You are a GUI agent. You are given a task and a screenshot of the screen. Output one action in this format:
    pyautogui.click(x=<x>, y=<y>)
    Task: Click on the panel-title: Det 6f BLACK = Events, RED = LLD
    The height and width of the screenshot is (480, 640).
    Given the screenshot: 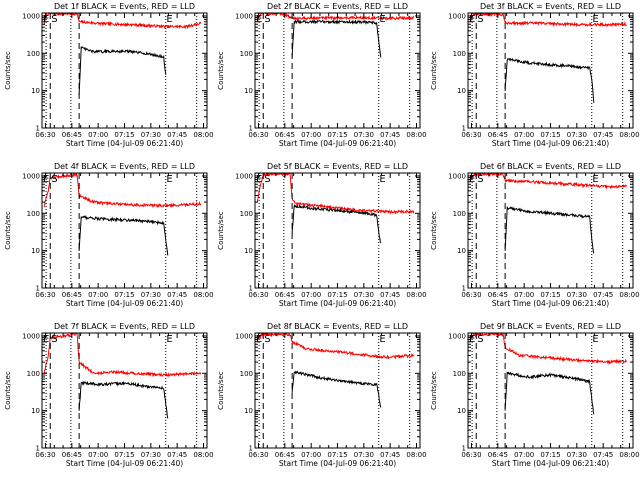 What is the action you would take?
    pyautogui.click(x=550, y=166)
    